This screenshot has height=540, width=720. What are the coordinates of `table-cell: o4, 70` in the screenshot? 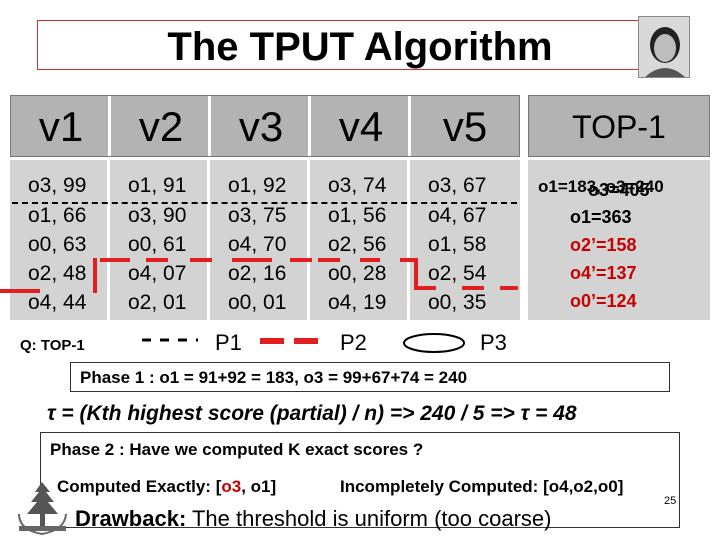 It's located at (257, 244).